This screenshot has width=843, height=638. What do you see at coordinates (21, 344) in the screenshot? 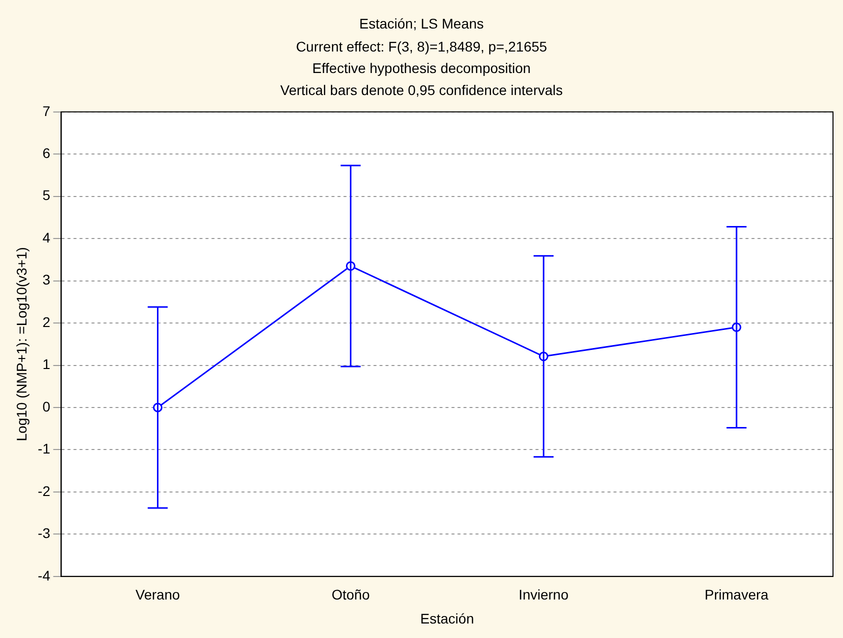
I see `y-axis-title: Log10 (NMP+1): =Log10(v3+1)` at bounding box center [21, 344].